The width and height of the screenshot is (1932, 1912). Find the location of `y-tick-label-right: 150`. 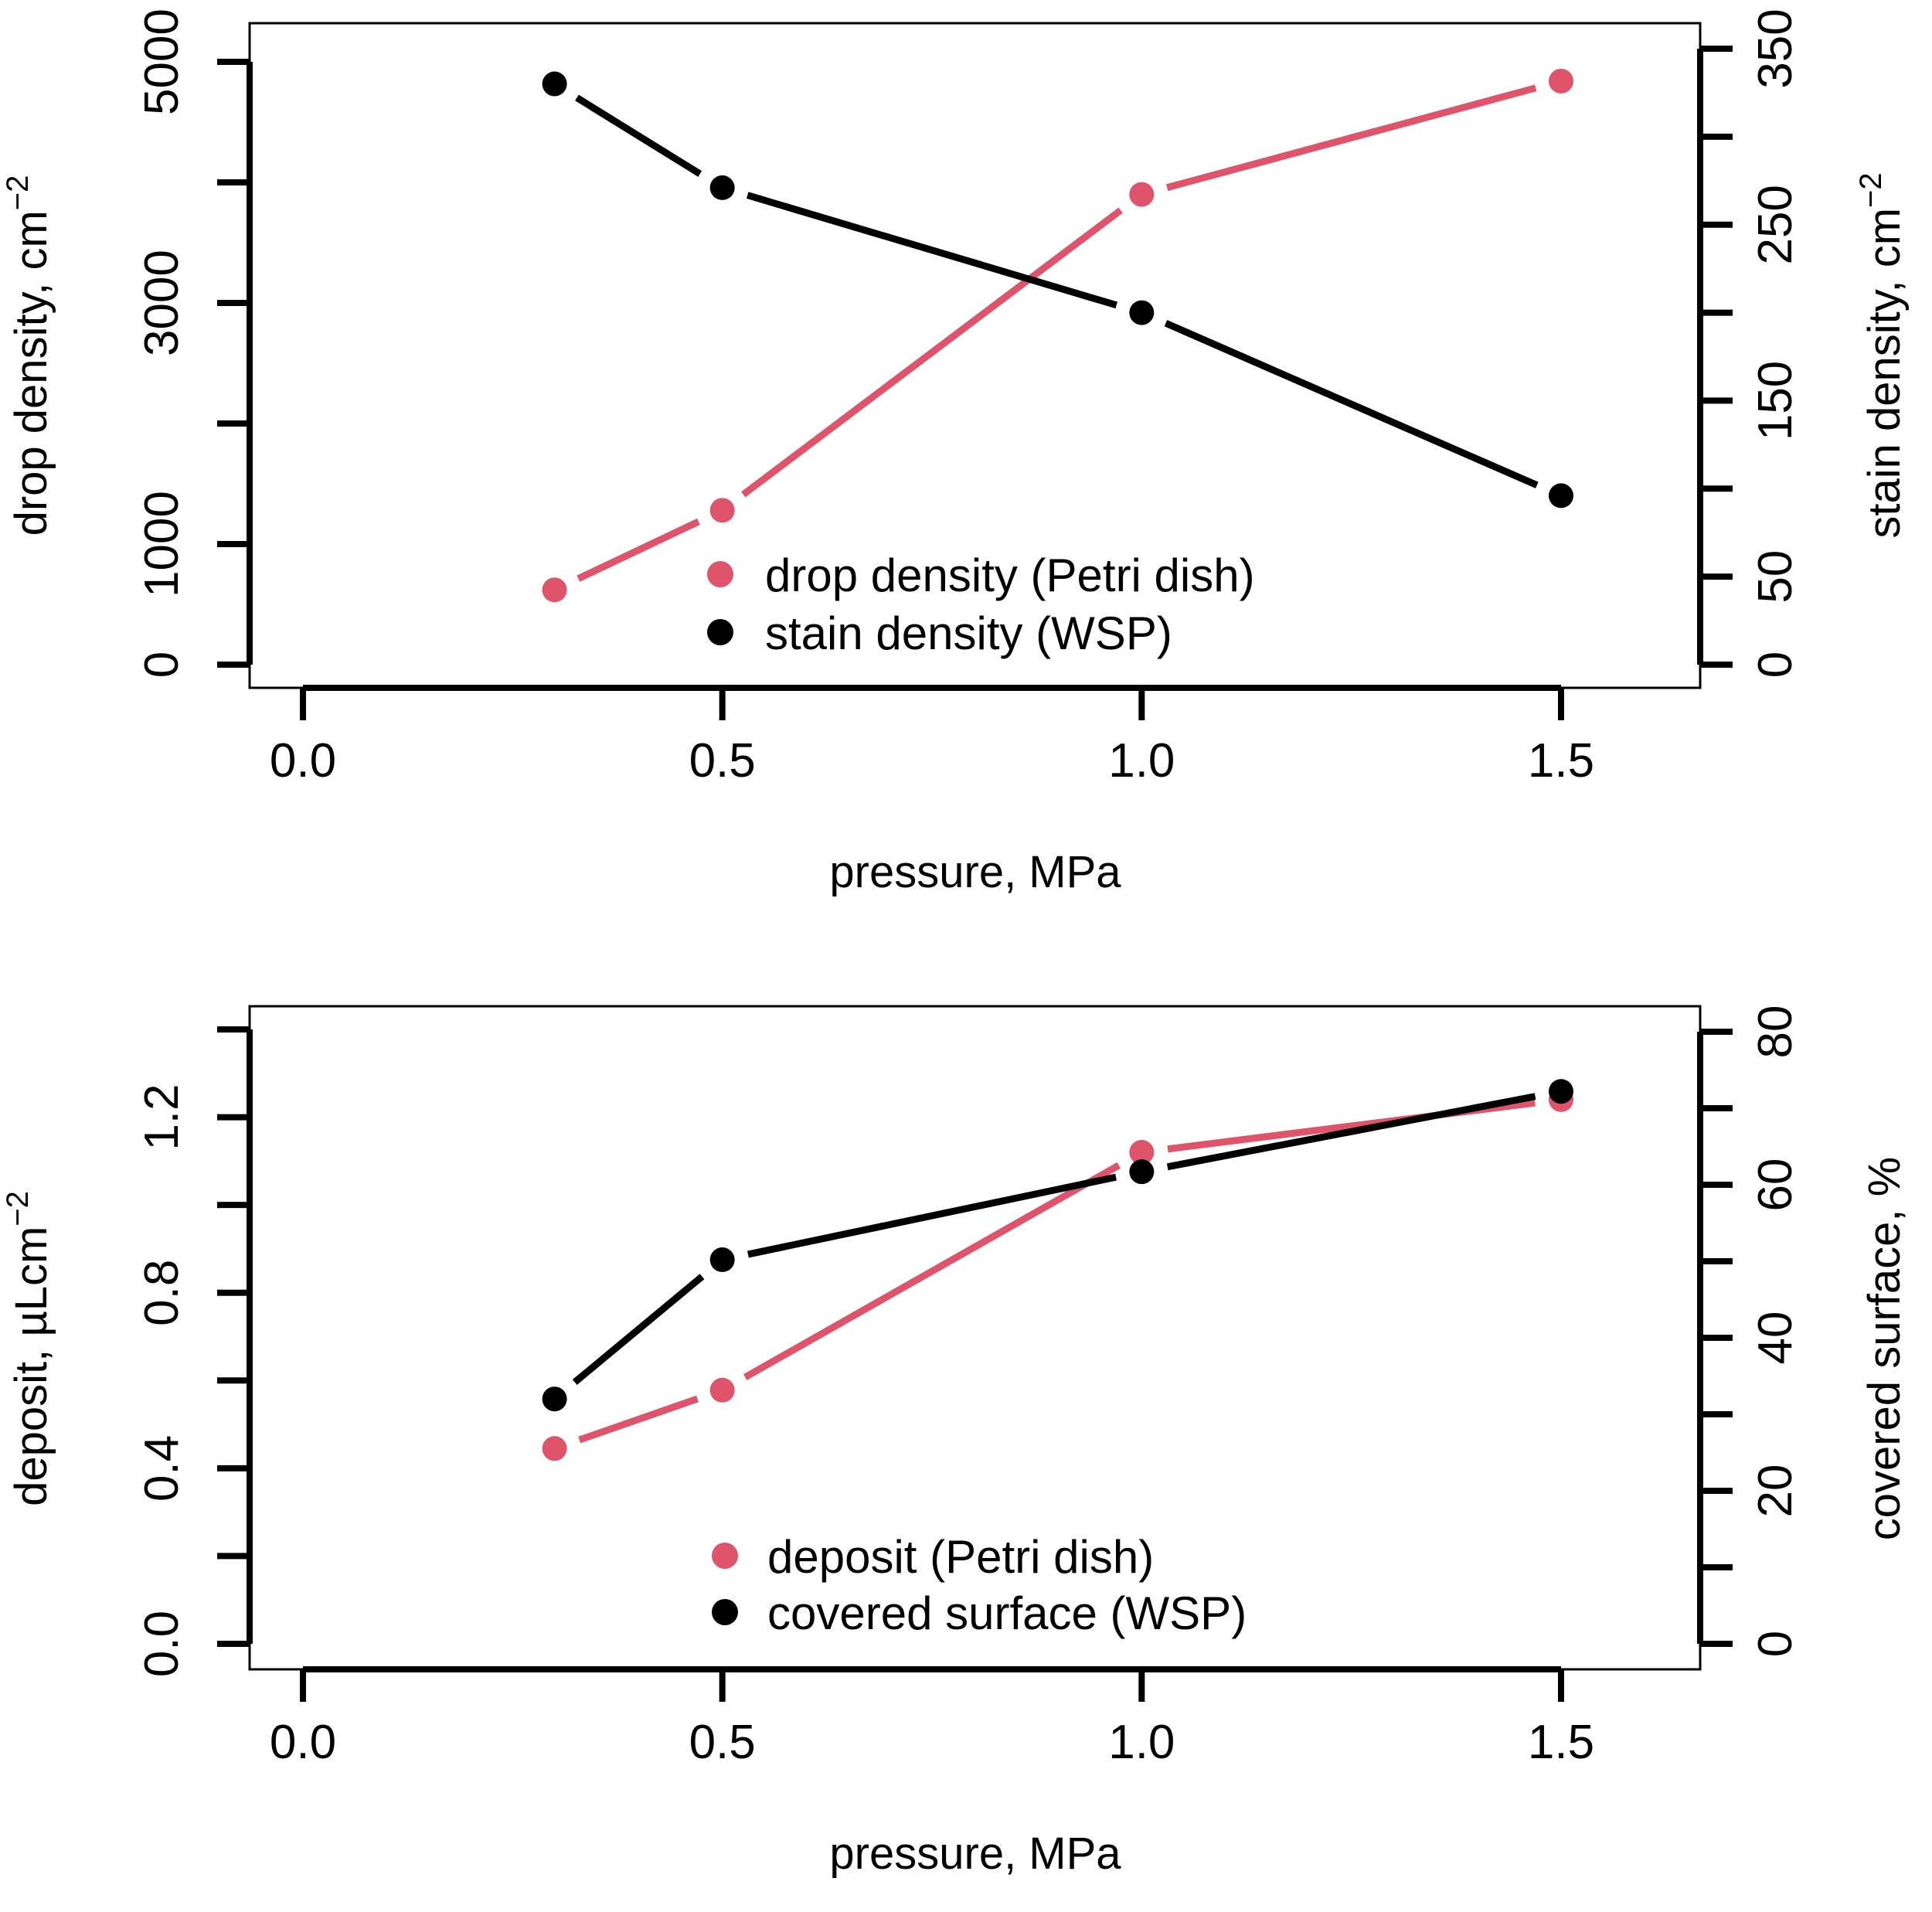

y-tick-label-right: 150 is located at coordinates (1775, 401).